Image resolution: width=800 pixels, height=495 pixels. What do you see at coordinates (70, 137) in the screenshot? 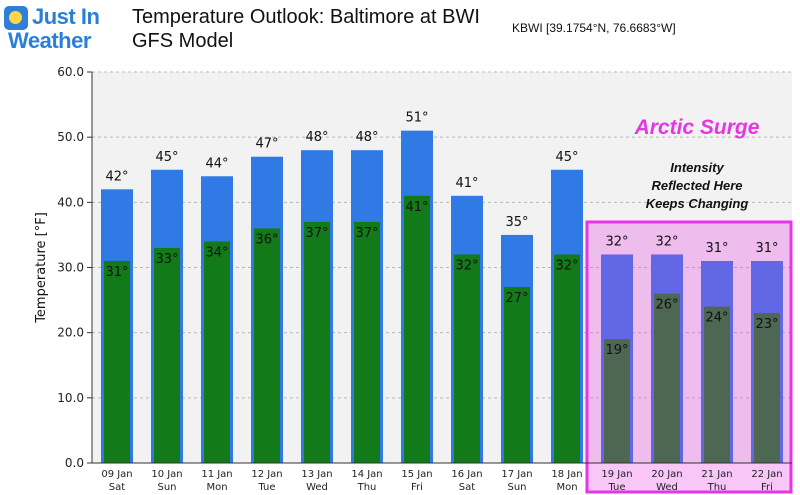
I see `y-tick-label: 50.0` at bounding box center [70, 137].